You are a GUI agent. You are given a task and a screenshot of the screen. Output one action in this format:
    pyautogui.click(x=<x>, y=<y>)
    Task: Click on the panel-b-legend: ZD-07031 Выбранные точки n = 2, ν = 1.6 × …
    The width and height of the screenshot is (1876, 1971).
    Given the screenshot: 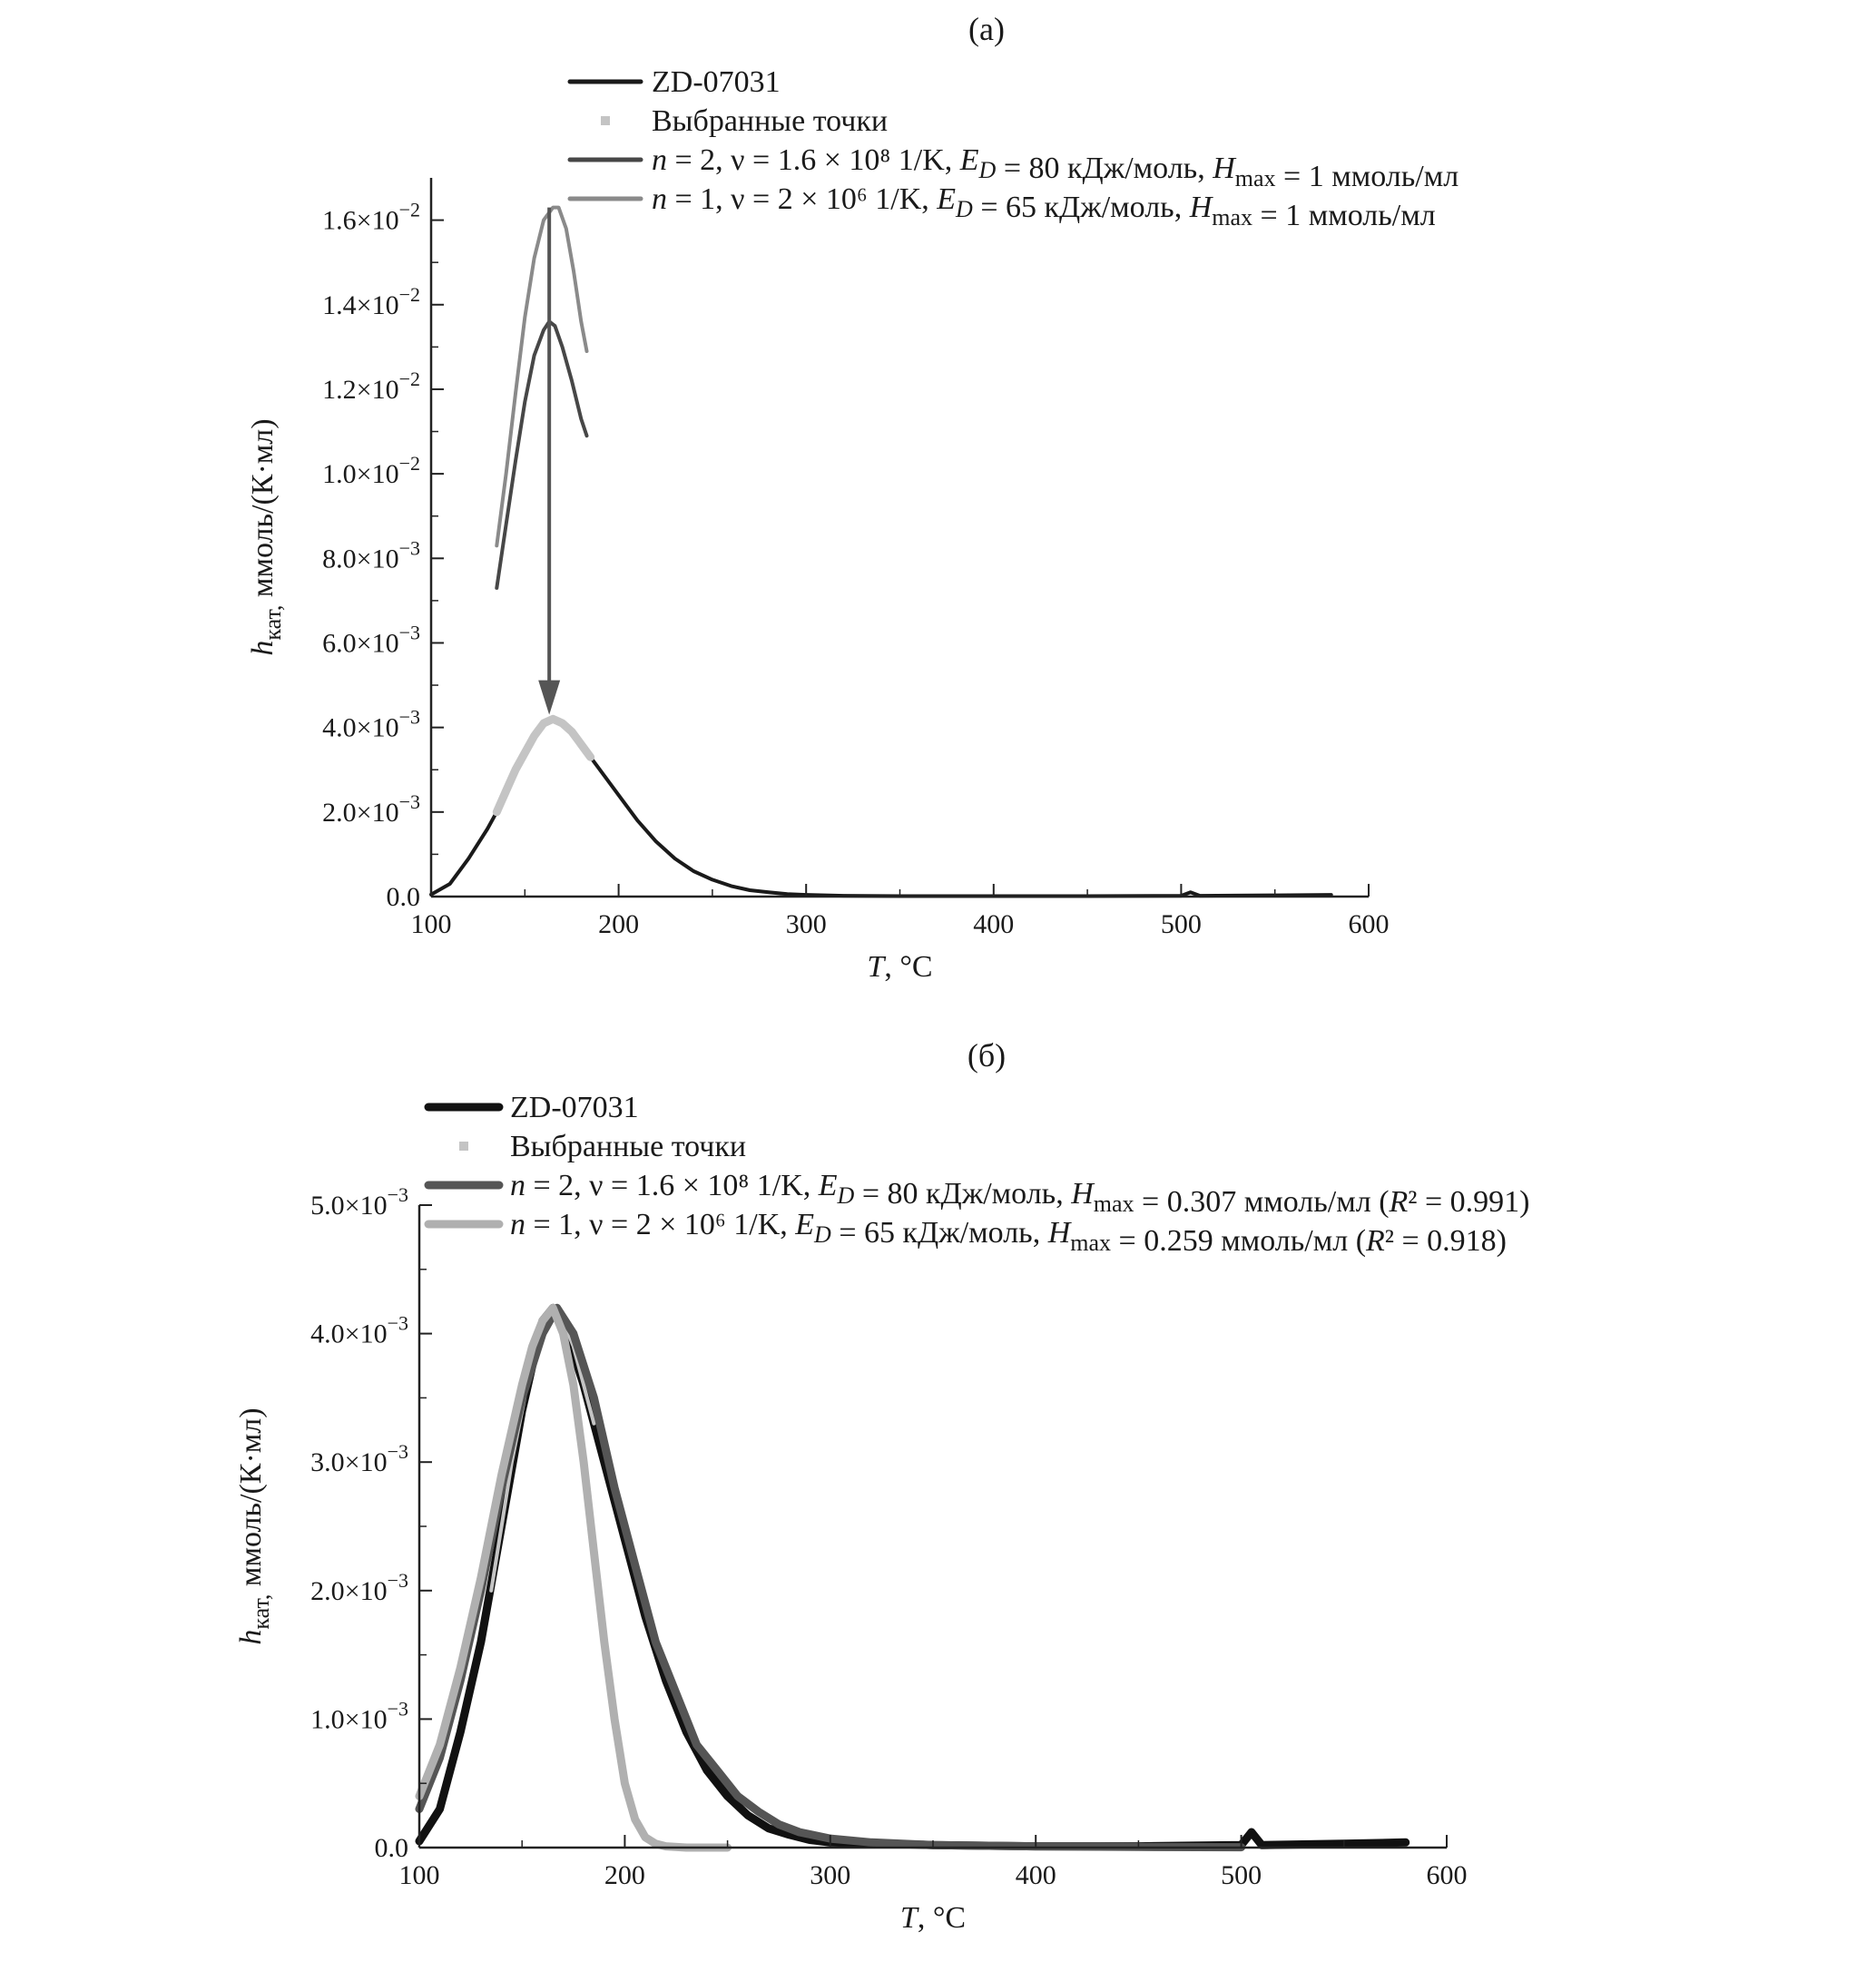 What is the action you would take?
    pyautogui.click(x=977, y=1174)
    